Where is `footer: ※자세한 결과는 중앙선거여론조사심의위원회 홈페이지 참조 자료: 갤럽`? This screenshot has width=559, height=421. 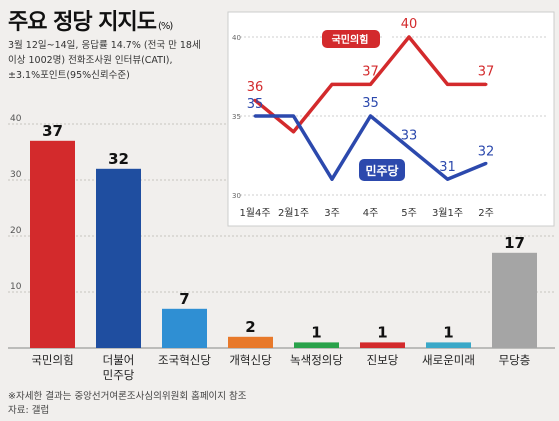 footer: ※자세한 결과는 중앙선거여론조사심의위원회 홈페이지 참조 자료: 갤럽 is located at coordinates (127, 404).